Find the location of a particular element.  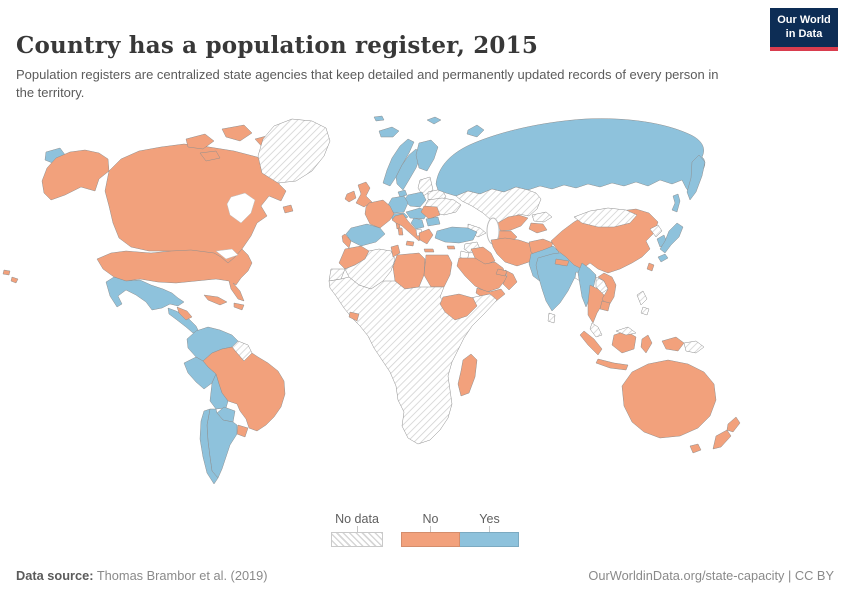

novaya-zemlya-island is located at coordinates (475, 131).